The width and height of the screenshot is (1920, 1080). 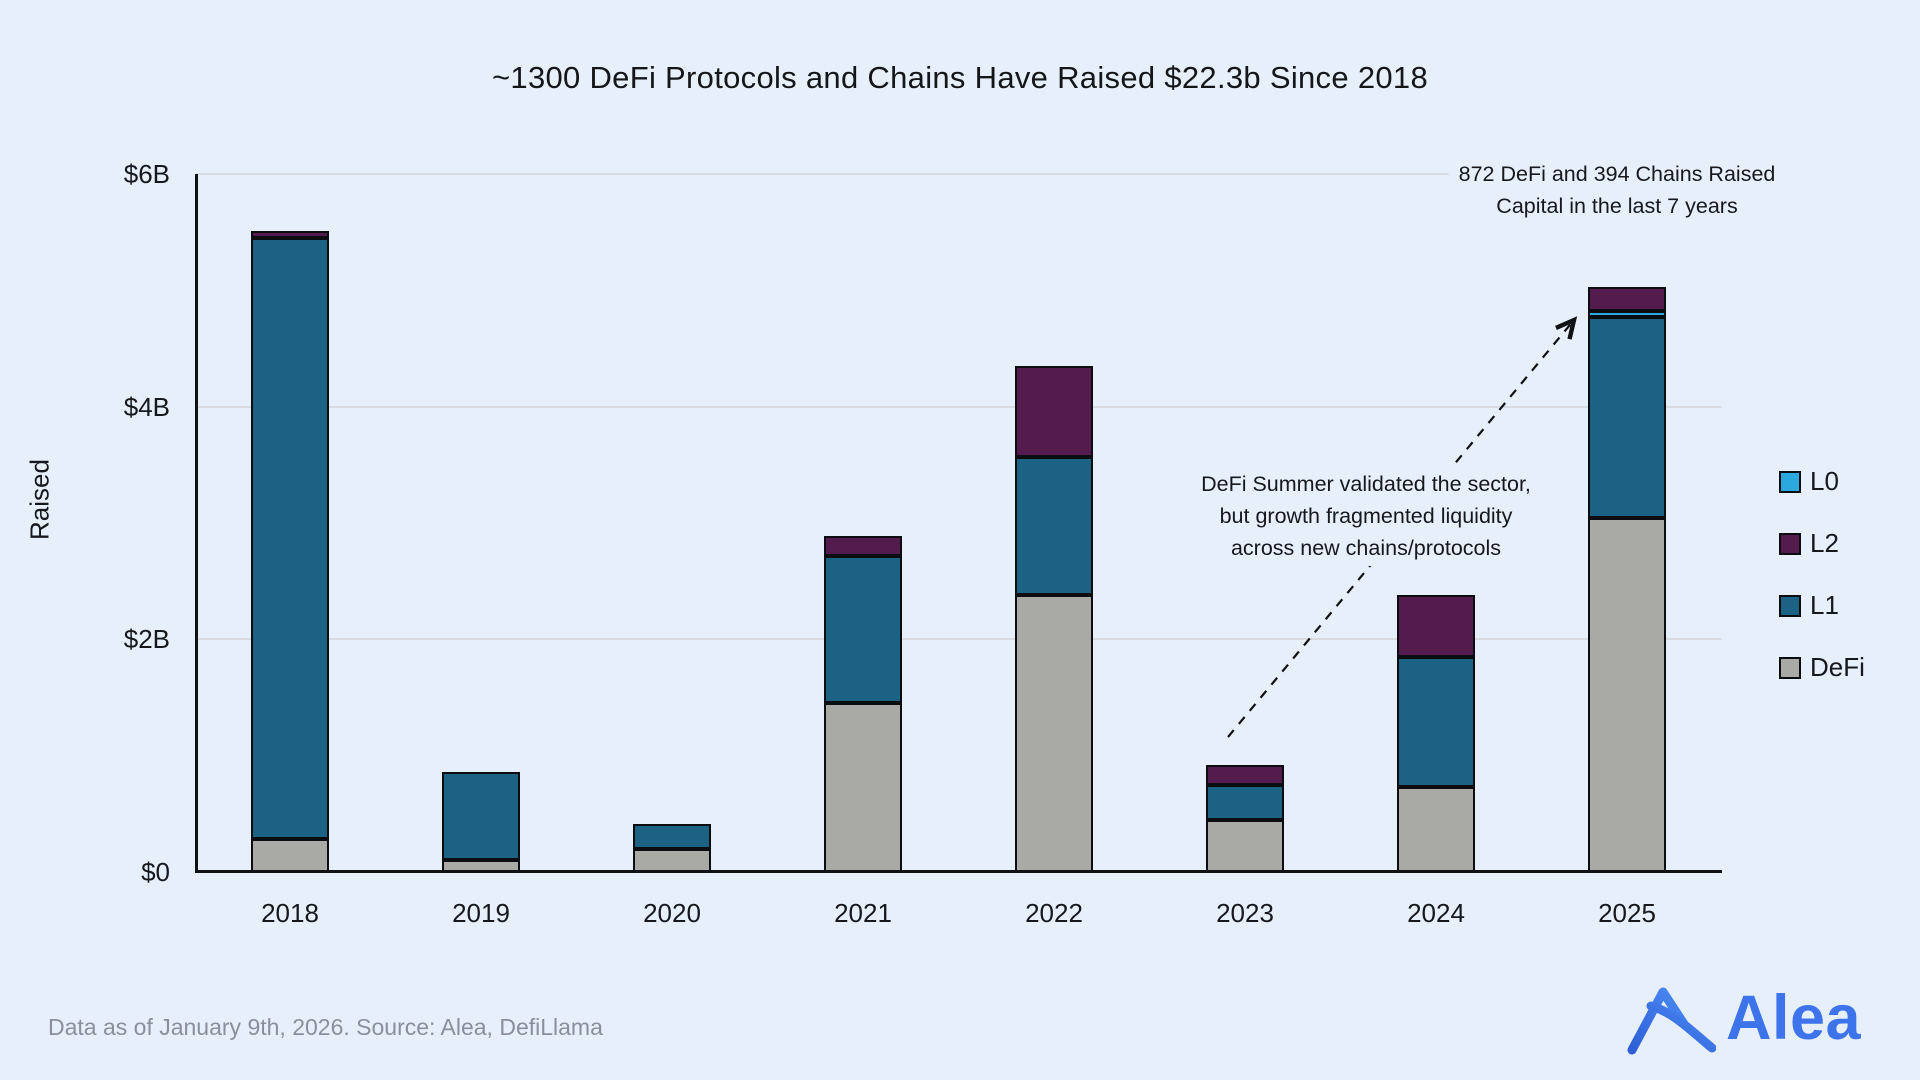 What do you see at coordinates (863, 629) in the screenshot?
I see `bar-2021-L1` at bounding box center [863, 629].